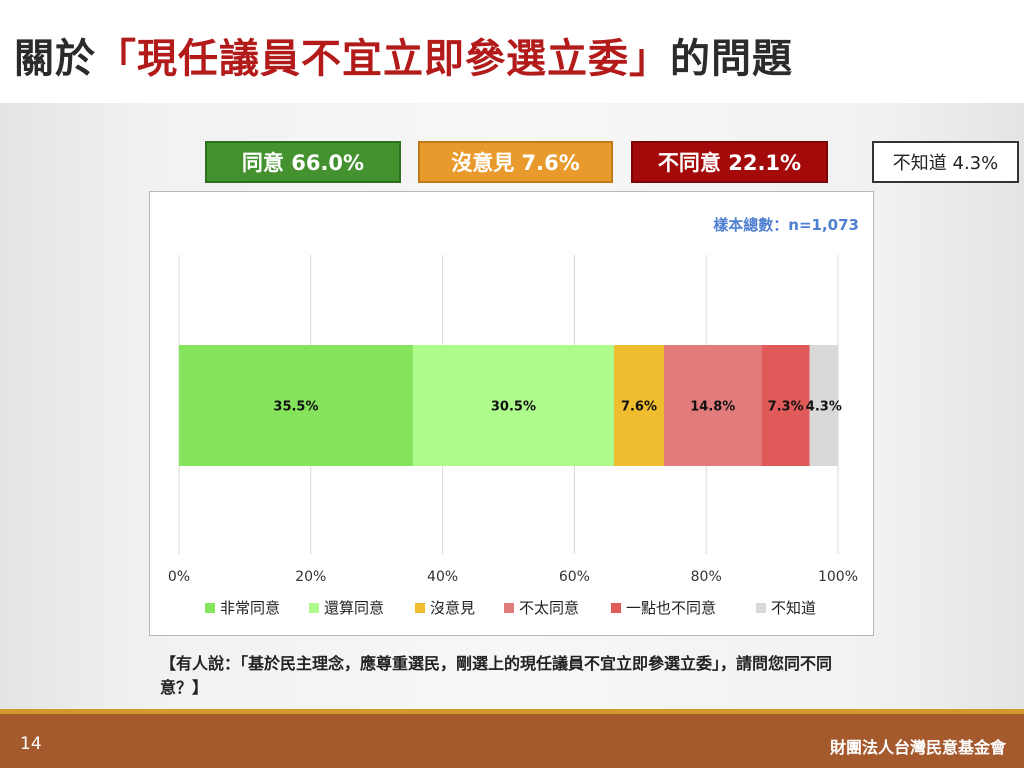  Describe the element at coordinates (574, 577) in the screenshot. I see `x-tick-label: 60%` at that location.